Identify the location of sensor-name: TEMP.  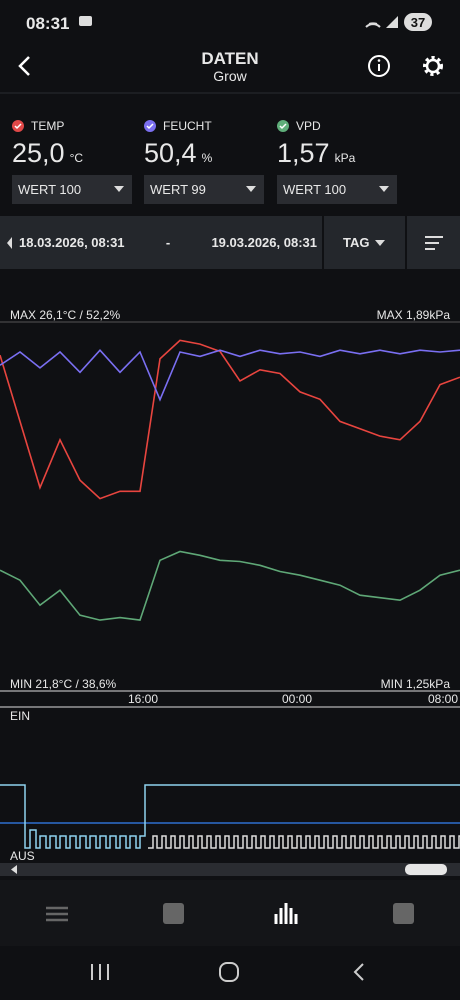
(47, 126).